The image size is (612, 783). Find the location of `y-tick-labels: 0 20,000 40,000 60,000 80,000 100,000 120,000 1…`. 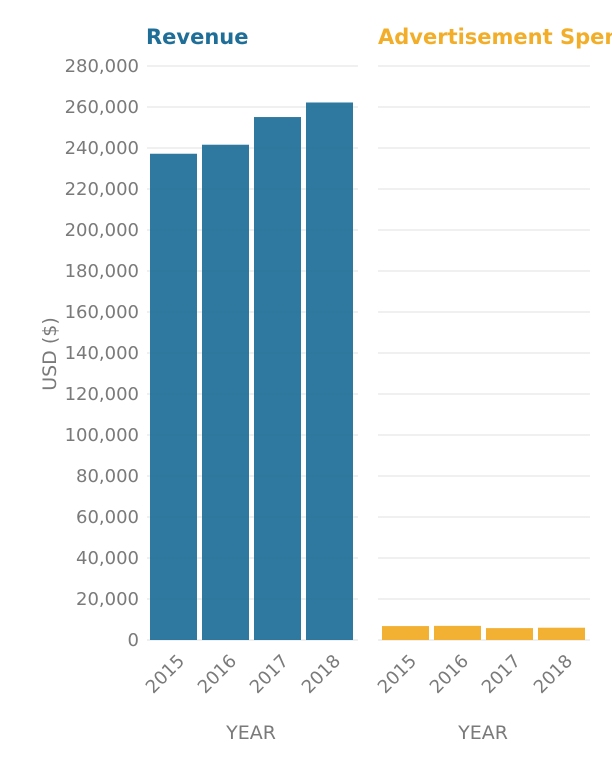

y-tick-labels: 0 20,000 40,000 60,000 80,000 100,000 120,000 1… is located at coordinates (102, 353).